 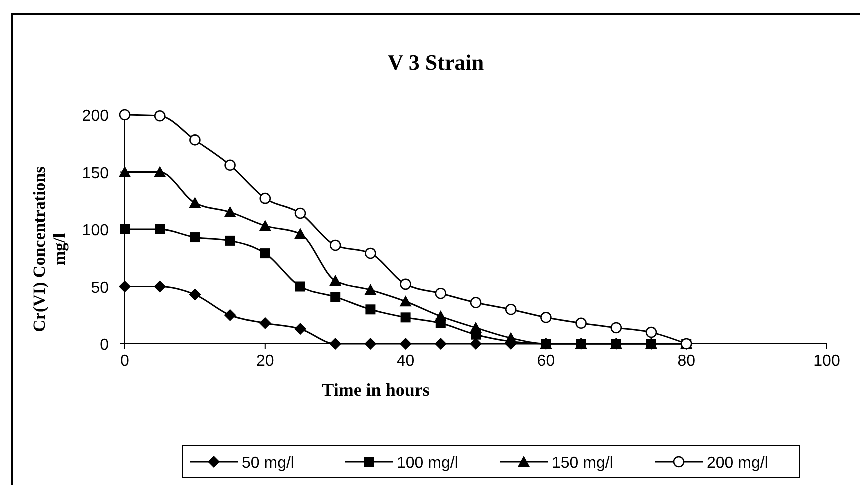 What do you see at coordinates (49, 249) in the screenshot?
I see `y-axis-title: Cr(VI) Concentrations mg/l` at bounding box center [49, 249].